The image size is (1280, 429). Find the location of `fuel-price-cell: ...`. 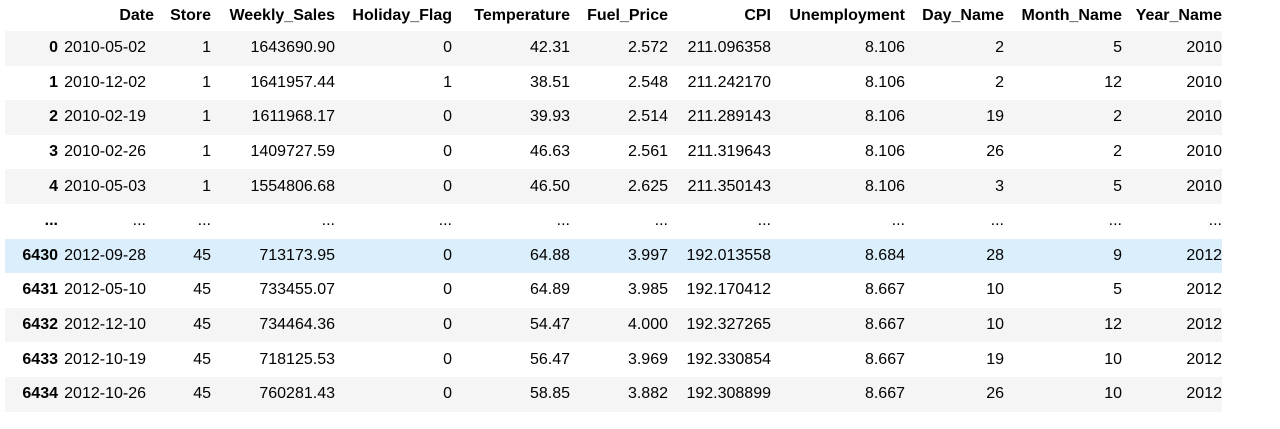

fuel-price-cell: ... is located at coordinates (661, 221).